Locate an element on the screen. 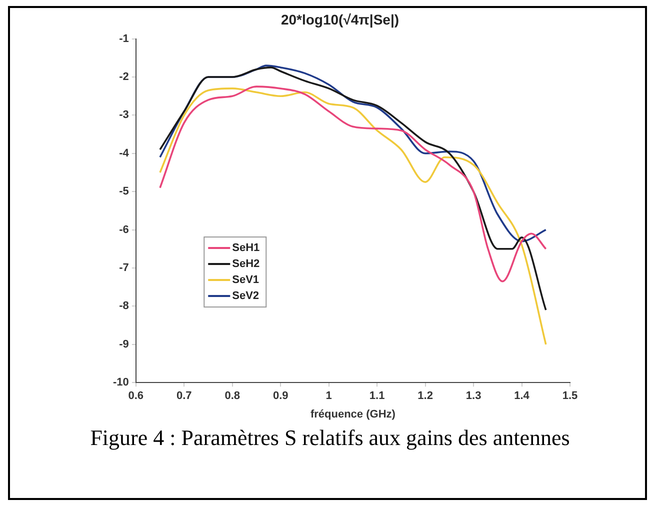 The image size is (657, 508). y-tick-label: -2 is located at coordinates (124, 77).